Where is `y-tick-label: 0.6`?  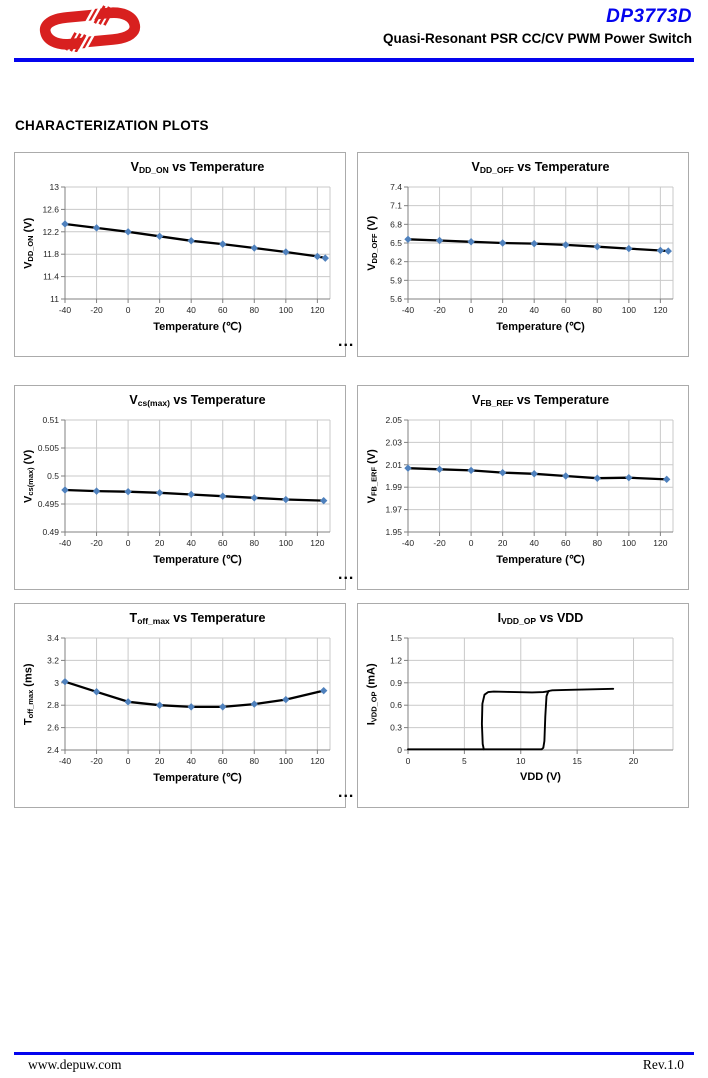 y-tick-label: 0.6 is located at coordinates (396, 705).